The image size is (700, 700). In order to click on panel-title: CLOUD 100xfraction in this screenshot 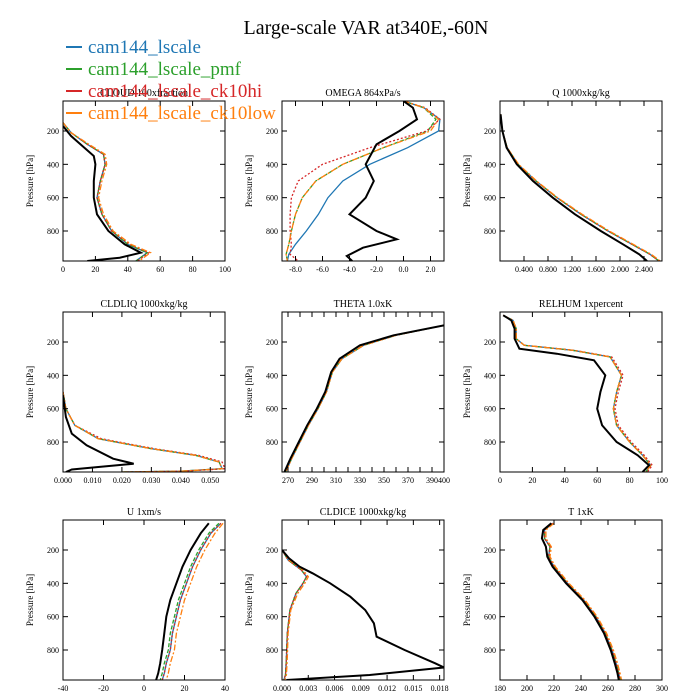, I will do `click(144, 93)`.